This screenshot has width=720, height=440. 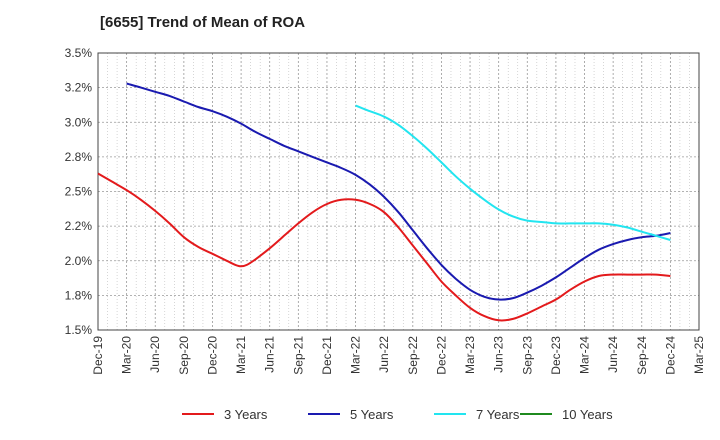 I want to click on y-tick-label: 3.2%, so click(x=79, y=88).